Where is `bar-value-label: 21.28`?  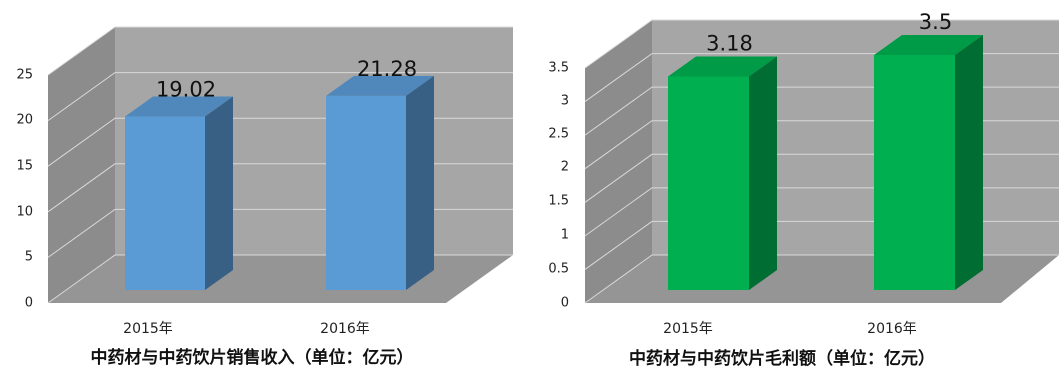
bar-value-label: 21.28 is located at coordinates (387, 69).